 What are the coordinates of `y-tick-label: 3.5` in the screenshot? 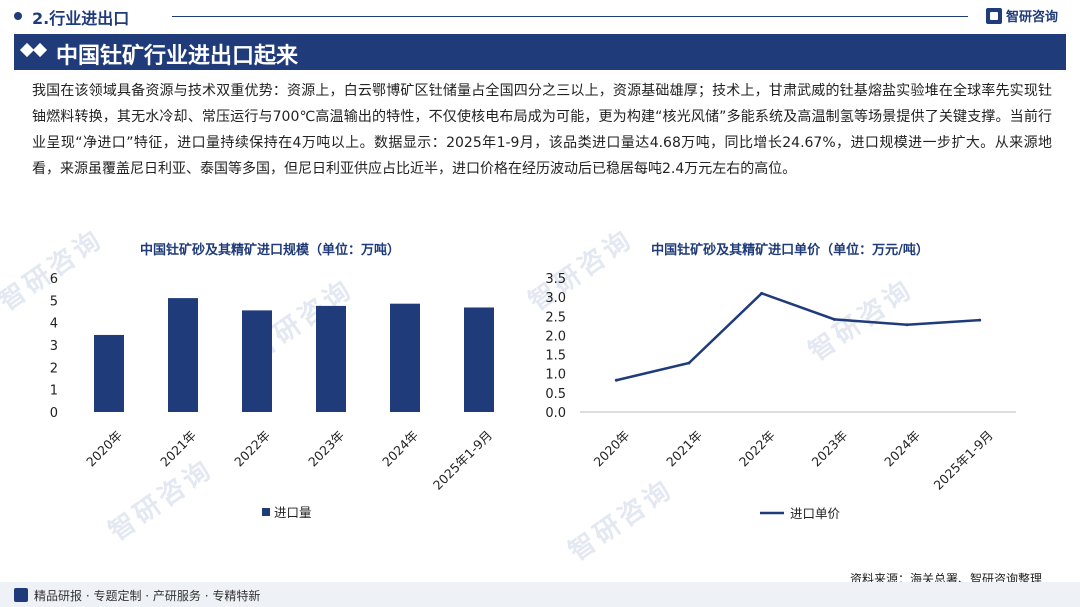 It's located at (555, 279).